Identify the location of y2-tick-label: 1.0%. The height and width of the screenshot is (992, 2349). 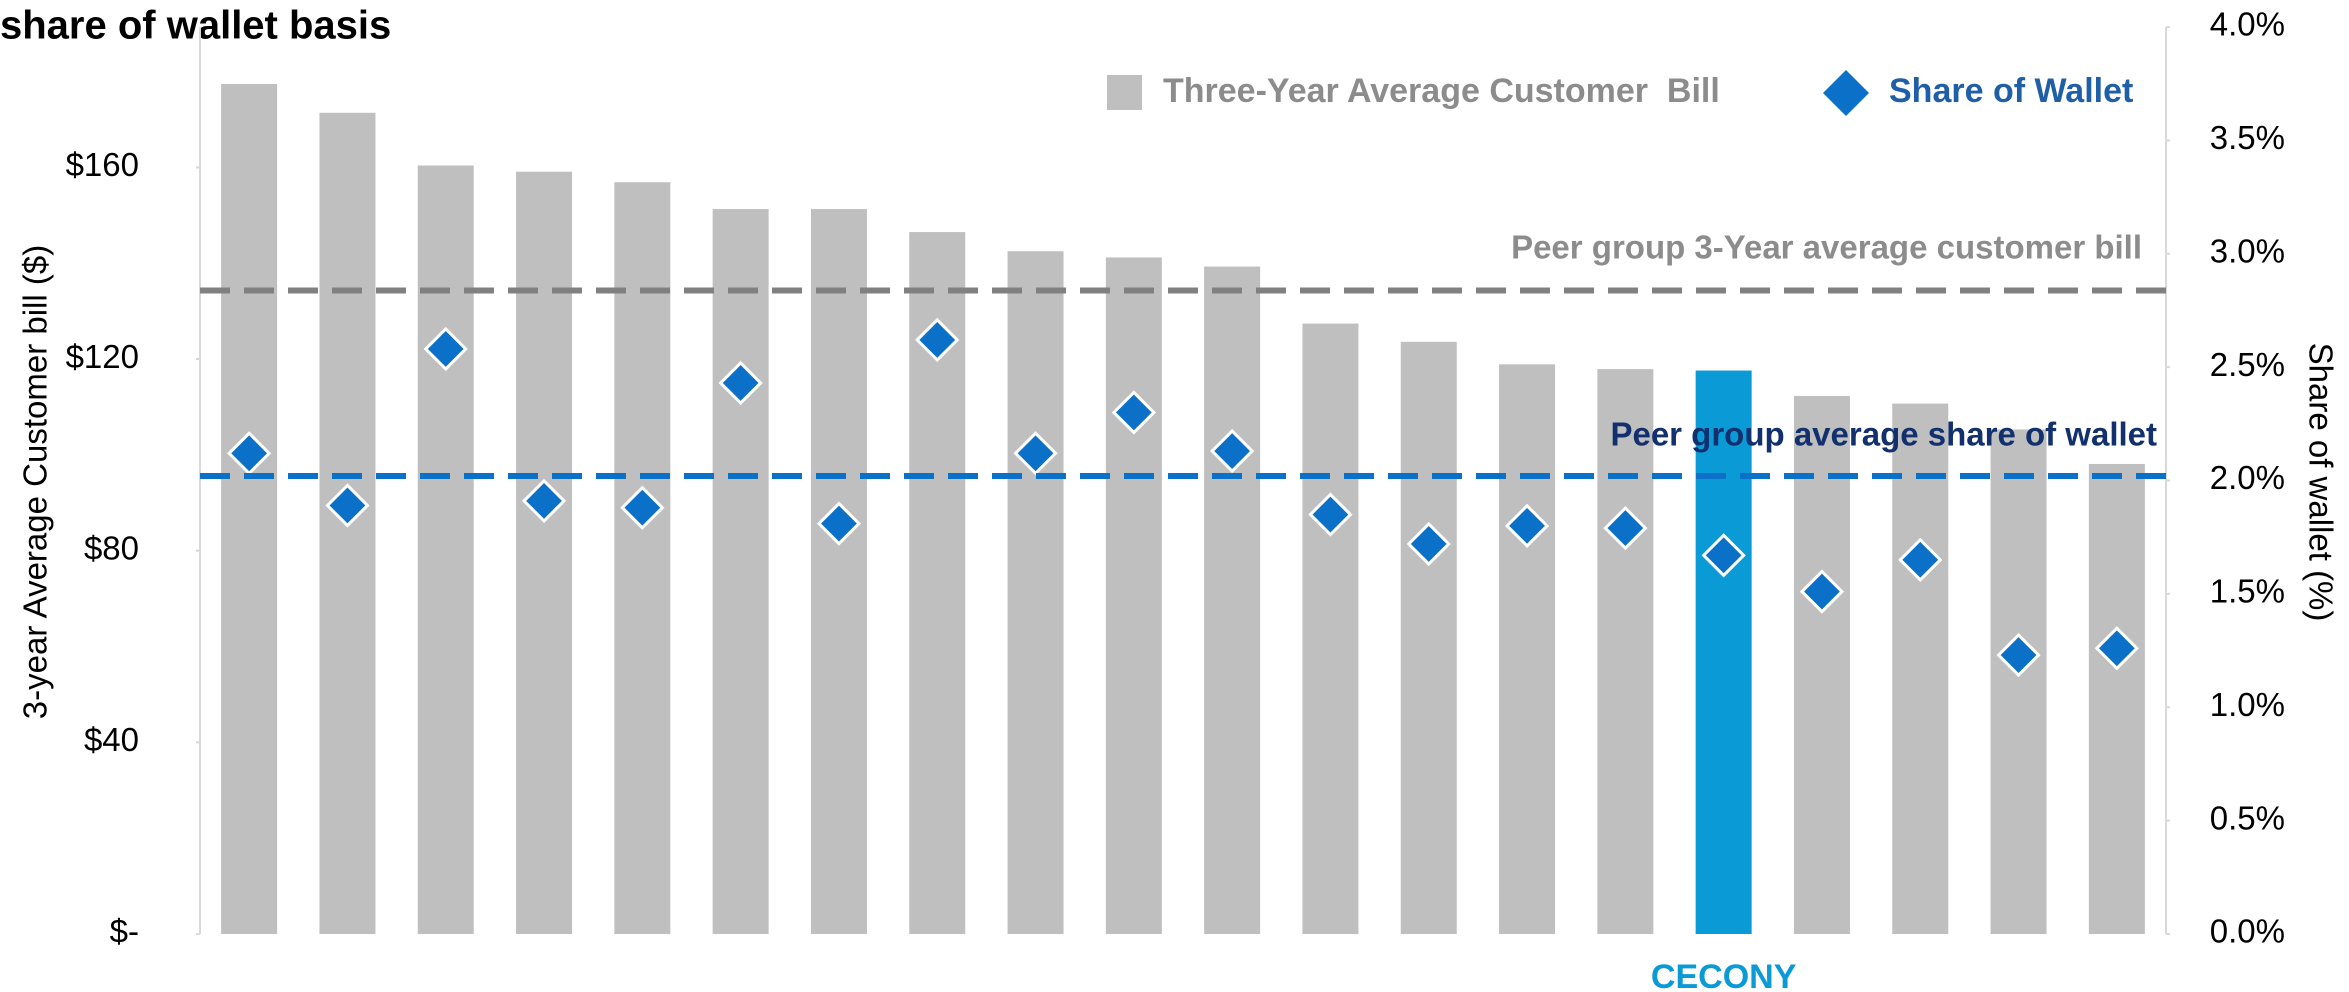
(2247, 704).